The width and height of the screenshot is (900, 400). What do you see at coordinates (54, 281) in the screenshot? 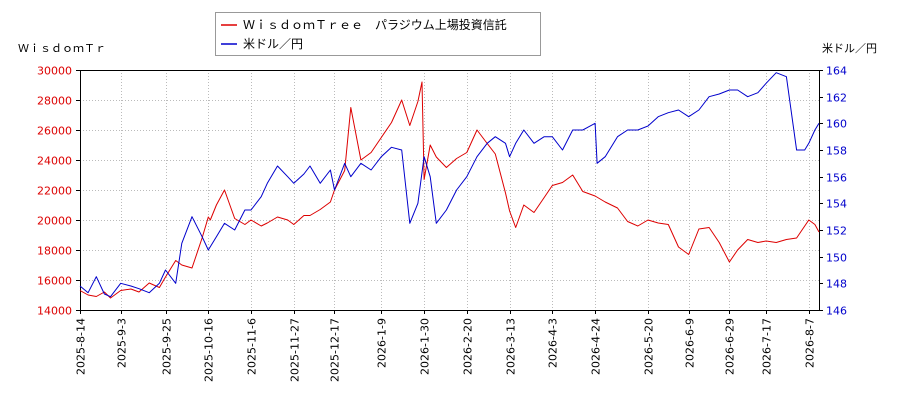
I see `left-tick-label: 16000` at bounding box center [54, 281].